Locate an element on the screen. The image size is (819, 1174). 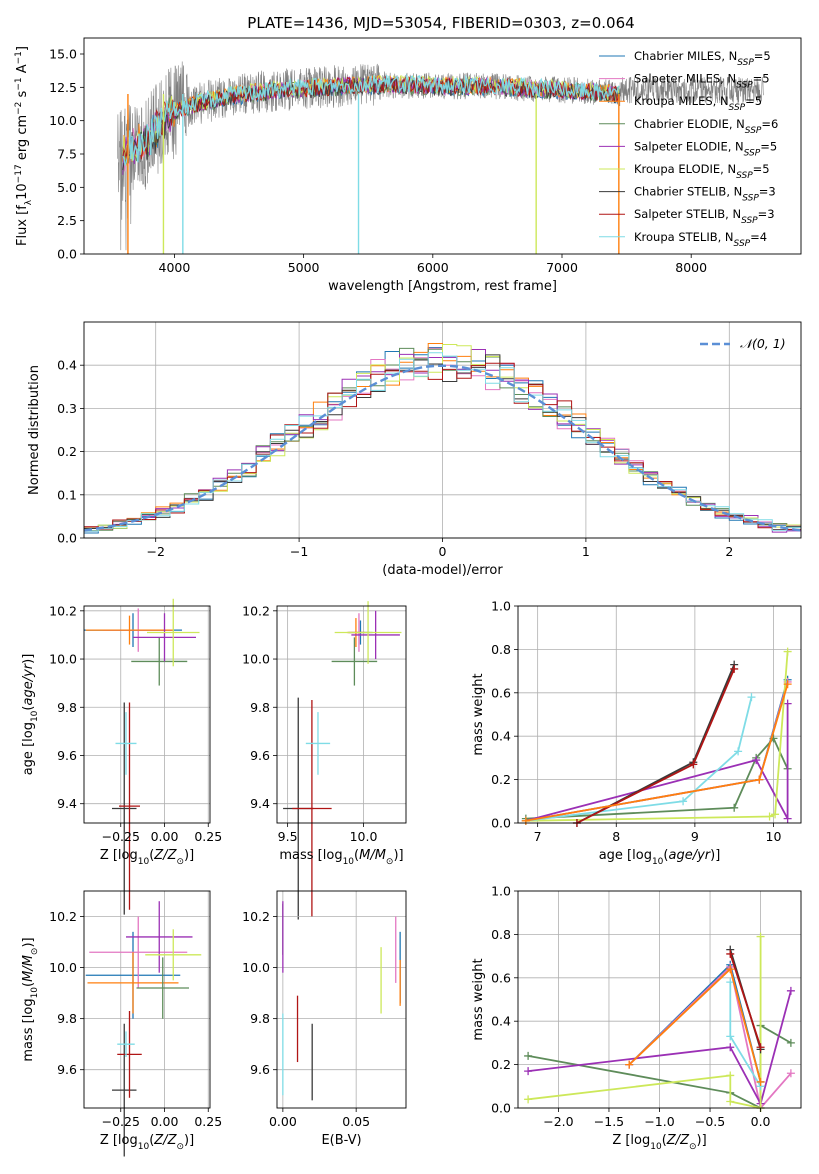
x-tick-label: 10 is located at coordinates (774, 836).